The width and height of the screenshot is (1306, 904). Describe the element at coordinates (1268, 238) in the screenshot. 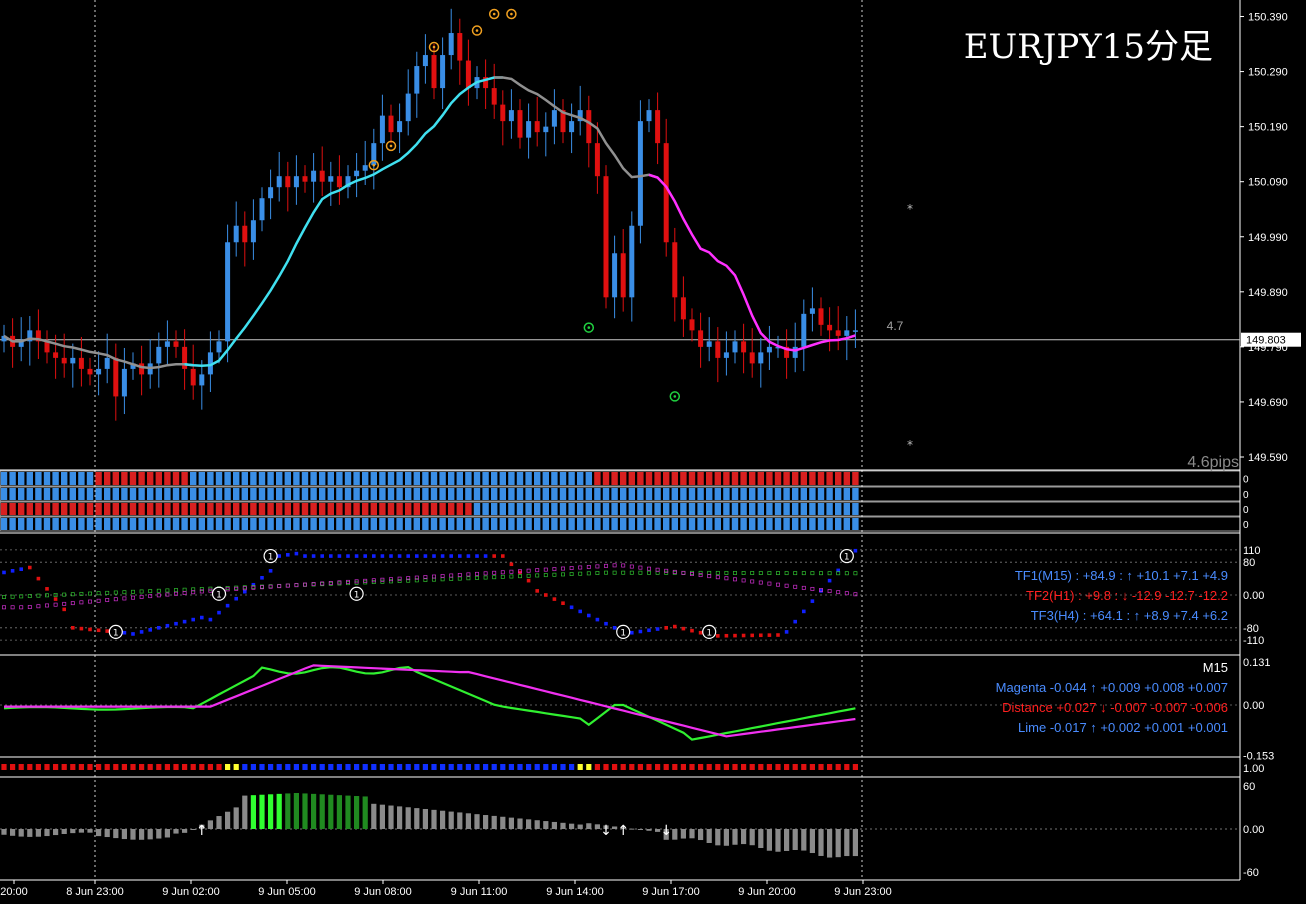

I see `price-axis-label: 149.990` at that location.